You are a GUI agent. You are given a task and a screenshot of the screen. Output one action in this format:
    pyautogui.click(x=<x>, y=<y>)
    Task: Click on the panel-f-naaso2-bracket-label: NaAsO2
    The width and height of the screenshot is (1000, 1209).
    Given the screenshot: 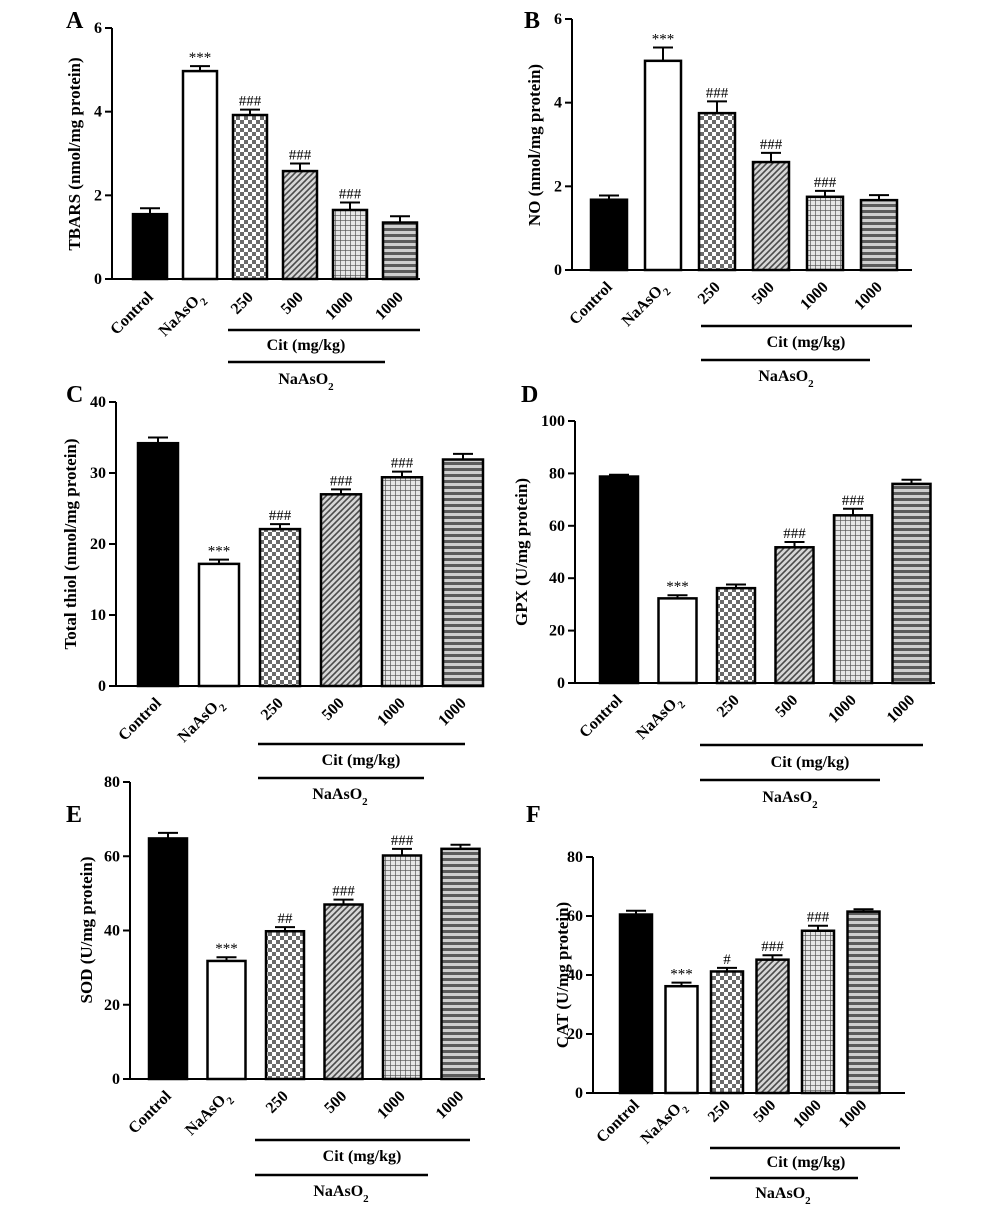 What is the action you would take?
    pyautogui.click(x=783, y=1194)
    